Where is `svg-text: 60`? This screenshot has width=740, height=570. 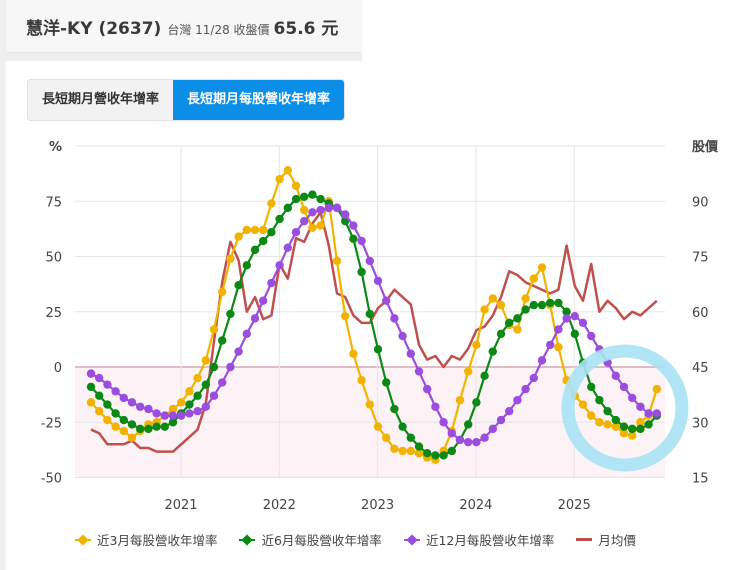
svg-text: 60 is located at coordinates (700, 313).